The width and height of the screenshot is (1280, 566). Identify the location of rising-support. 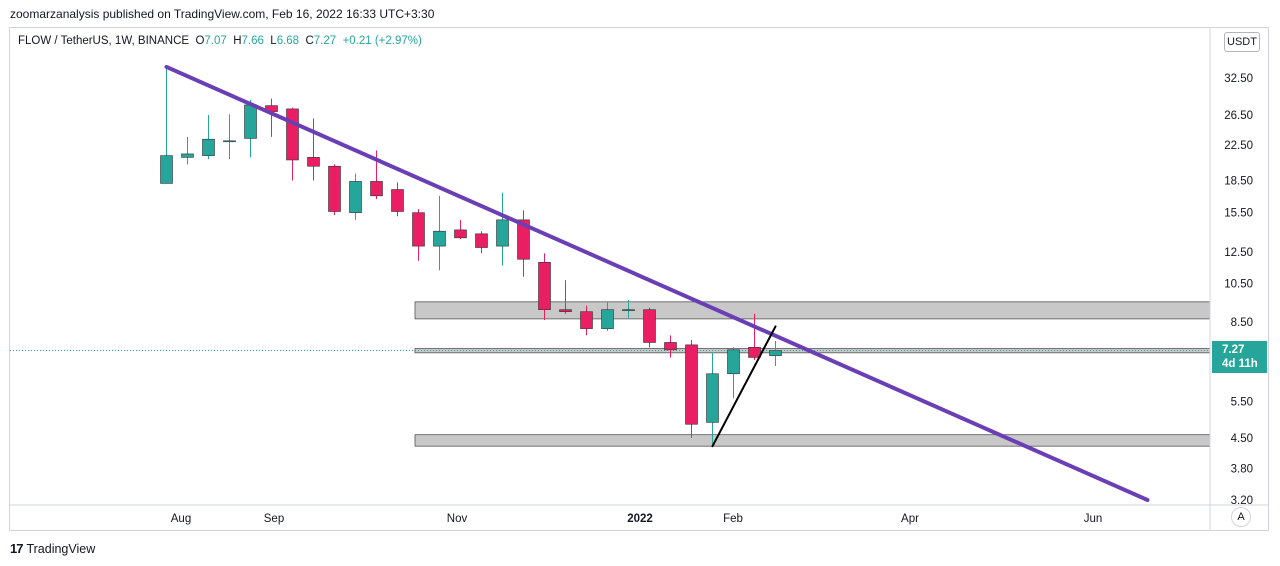
(744, 386).